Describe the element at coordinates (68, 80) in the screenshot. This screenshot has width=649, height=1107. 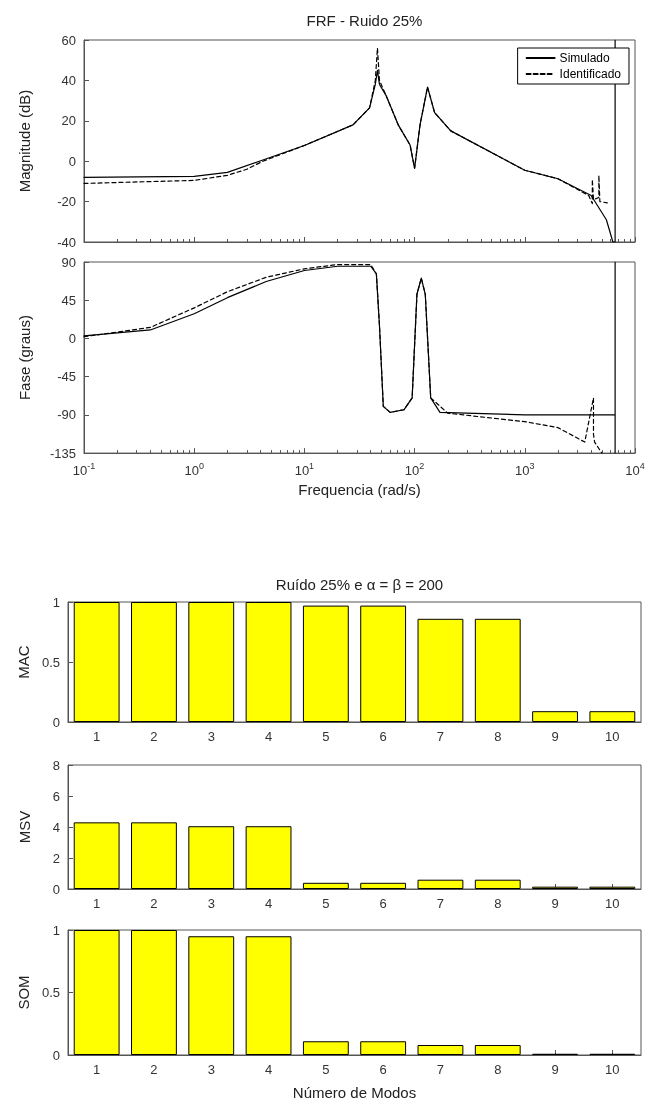
I see `y-tick-label: 40` at that location.